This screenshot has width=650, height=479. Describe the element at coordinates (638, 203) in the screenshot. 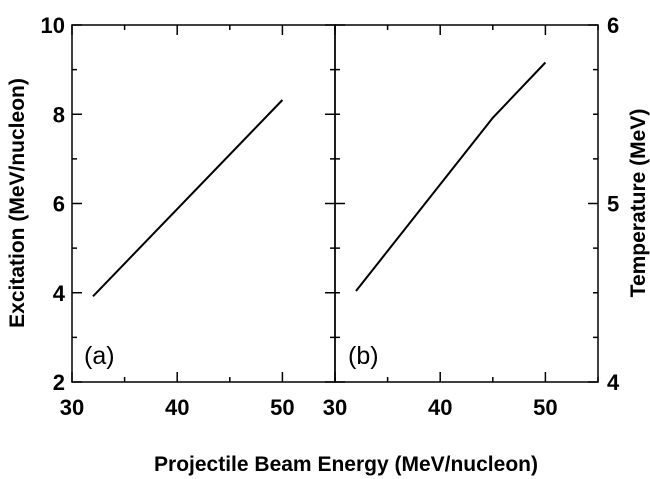

I see `right-y-axis-title: Temperature (MeV)` at that location.